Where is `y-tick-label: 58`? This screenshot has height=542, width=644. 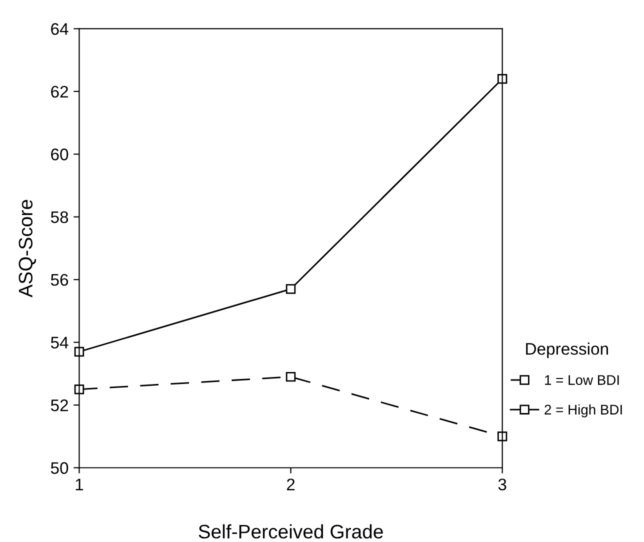 y-tick-label: 58 is located at coordinates (59, 217).